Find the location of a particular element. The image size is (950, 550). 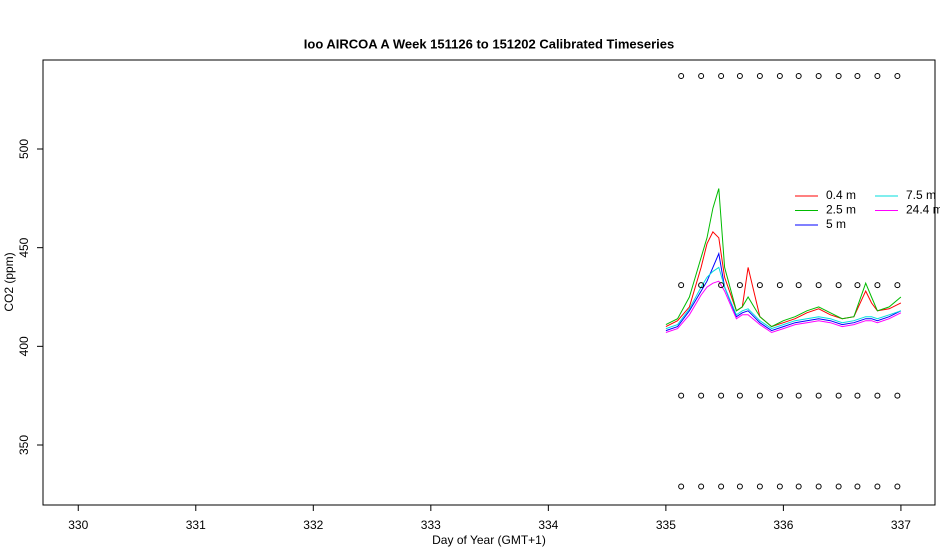

x-tick-label: 334 is located at coordinates (548, 525).